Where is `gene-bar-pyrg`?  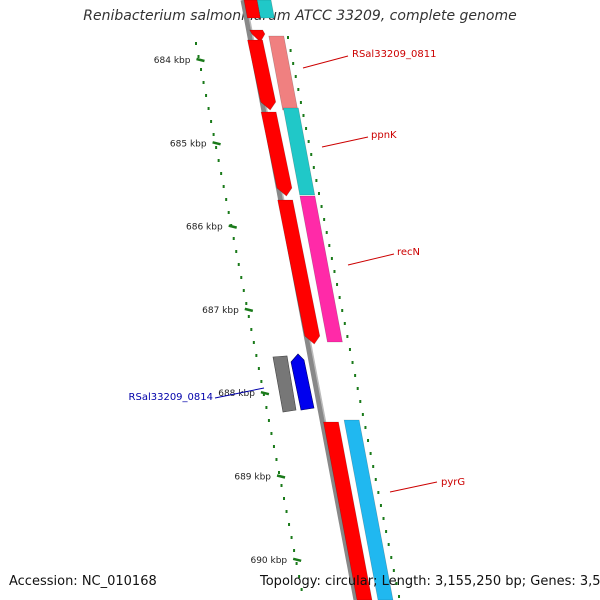
gene-bar-pyrg is located at coordinates (368, 509).